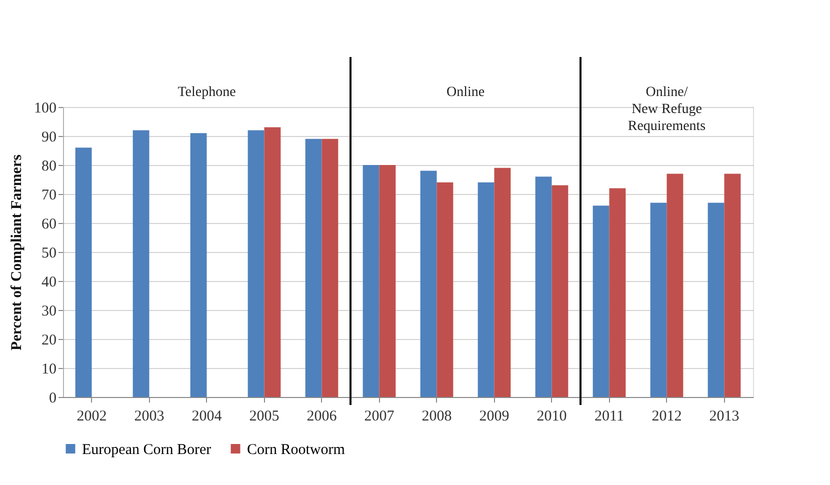  I want to click on x-tick-label: 2002, so click(91, 416).